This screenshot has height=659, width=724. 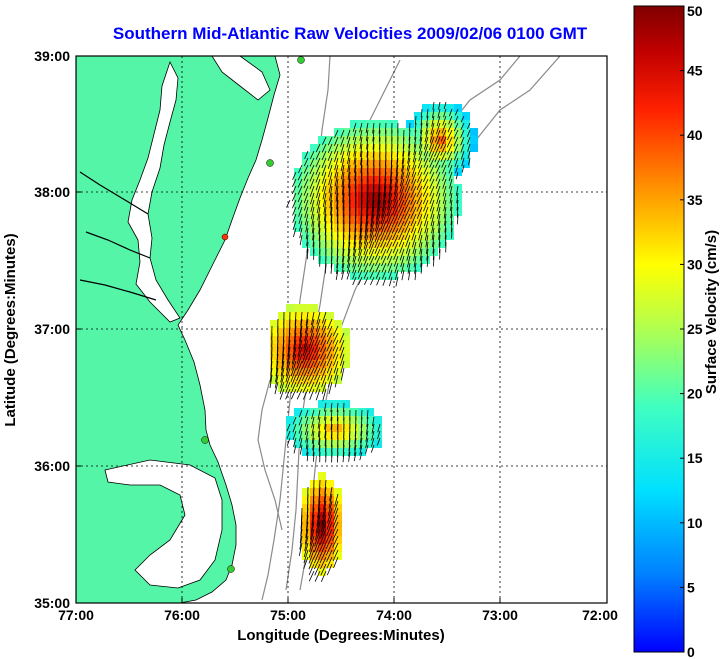 I want to click on colorbar-tick-label: 20, so click(x=695, y=394).